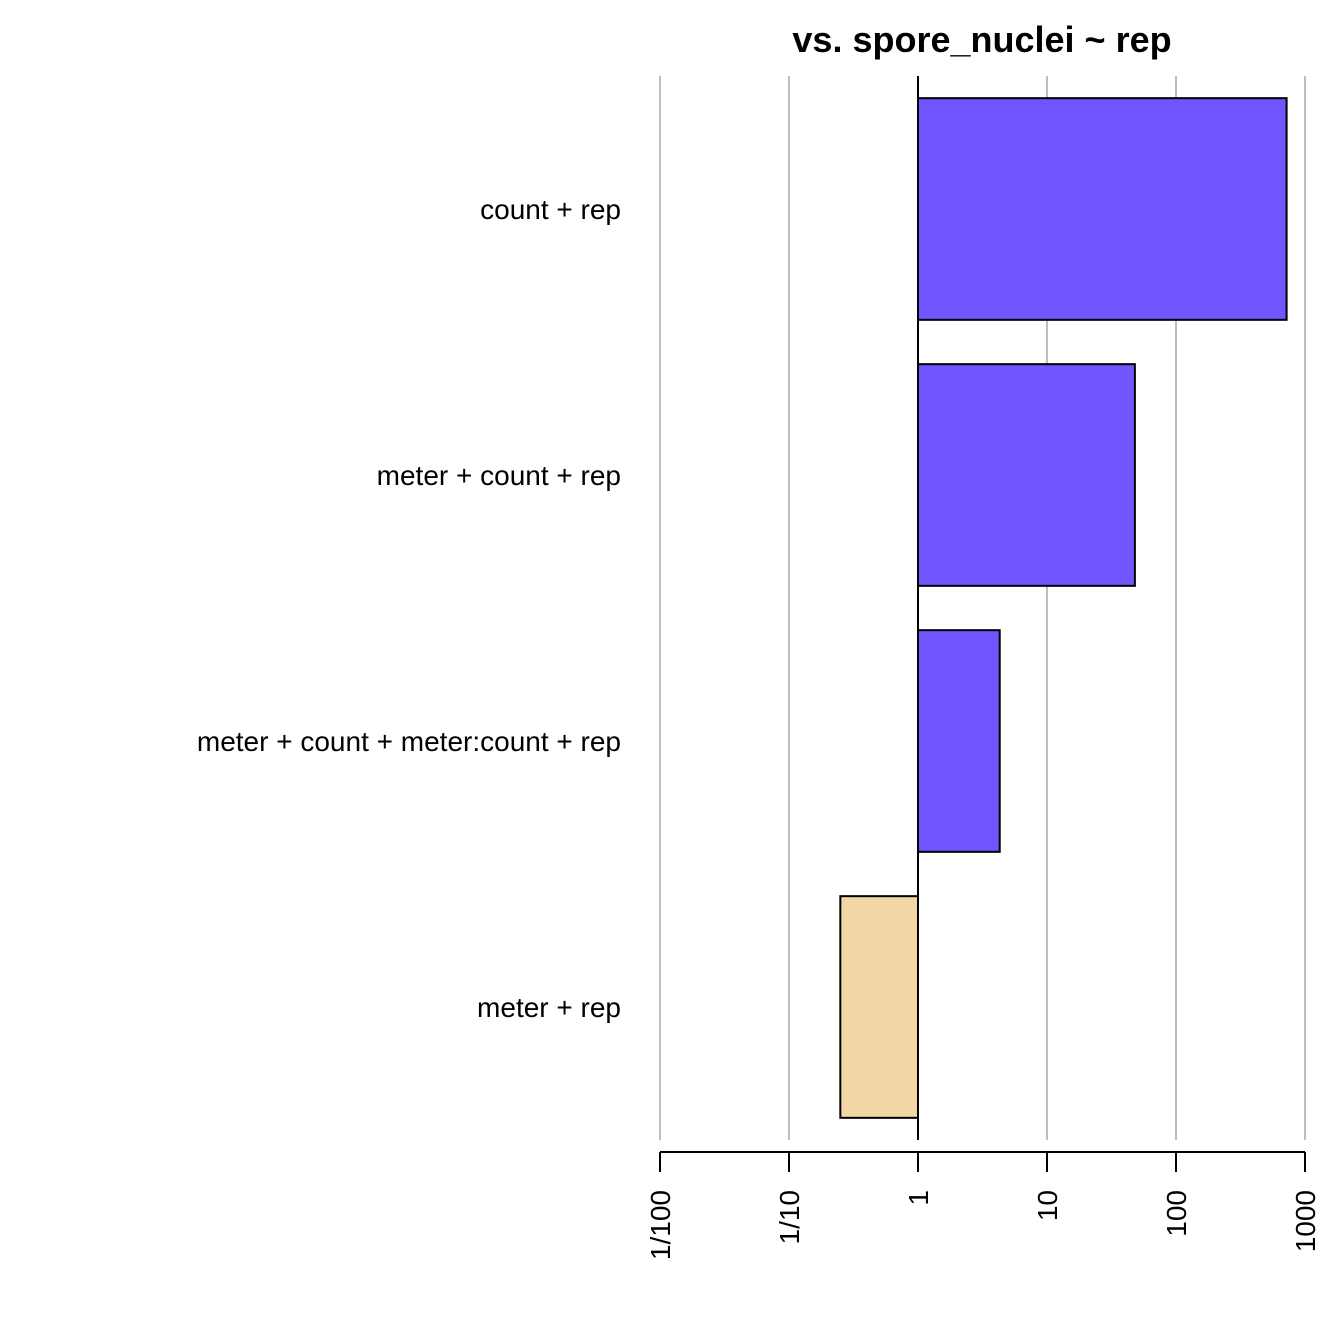  What do you see at coordinates (549, 1007) in the screenshot?
I see `category-label: meter + rep` at bounding box center [549, 1007].